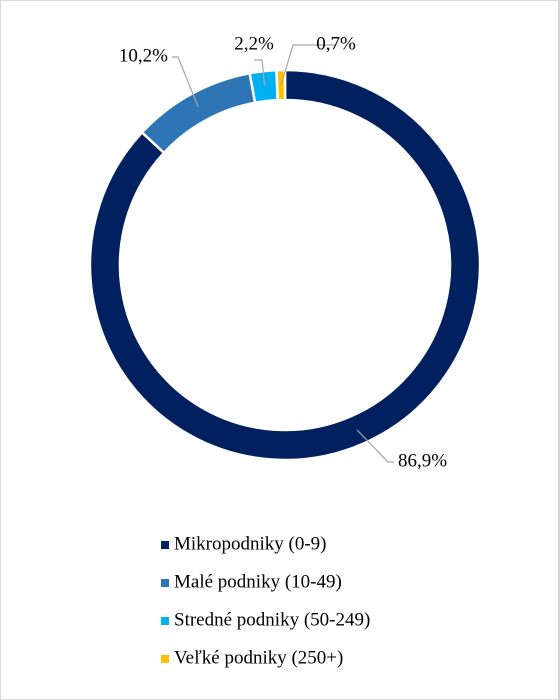  I want to click on legend-label: Stredné podniky (50-249), so click(272, 619).